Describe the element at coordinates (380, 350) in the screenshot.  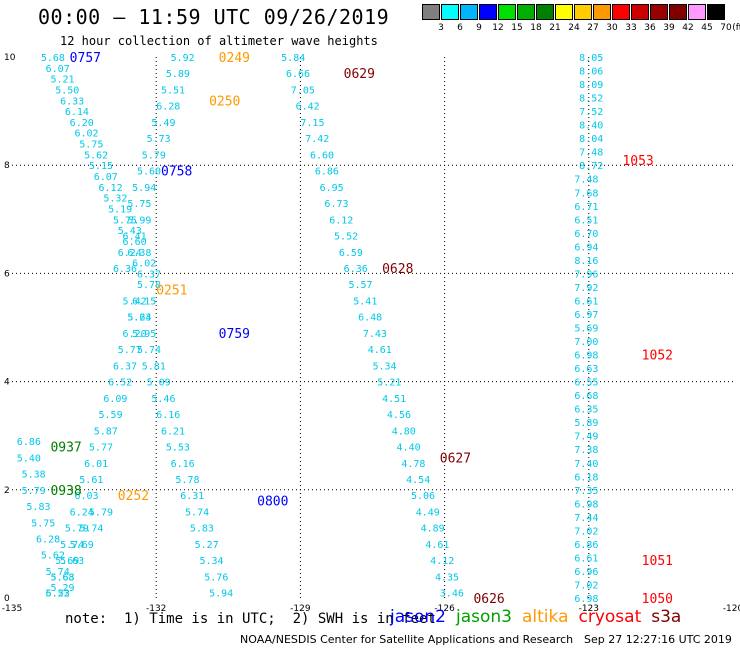
I see `wave-height-value: 4.61` at that location.